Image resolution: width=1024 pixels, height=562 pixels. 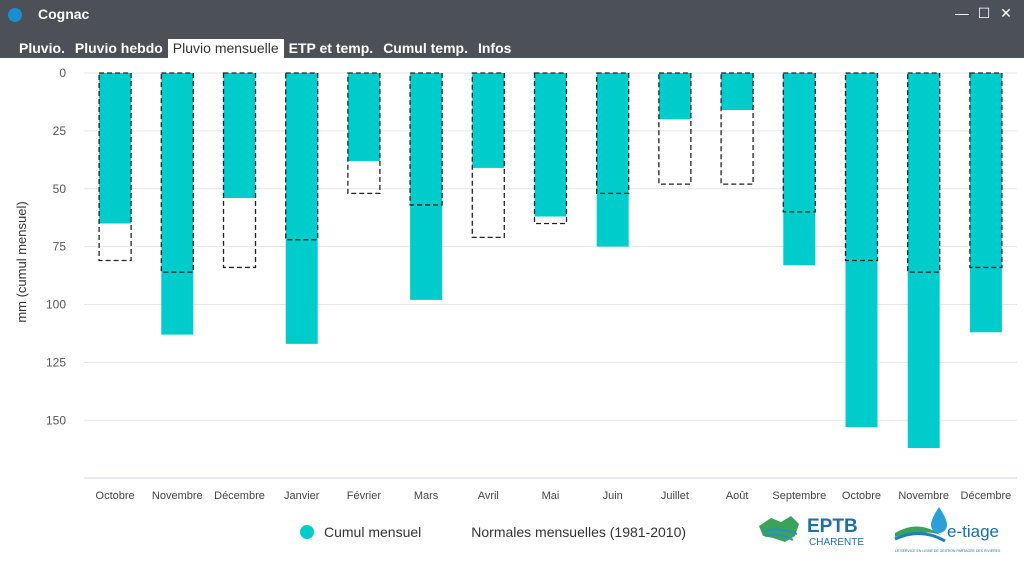 What do you see at coordinates (307, 532) in the screenshot?
I see `legend-marker-cumul` at bounding box center [307, 532].